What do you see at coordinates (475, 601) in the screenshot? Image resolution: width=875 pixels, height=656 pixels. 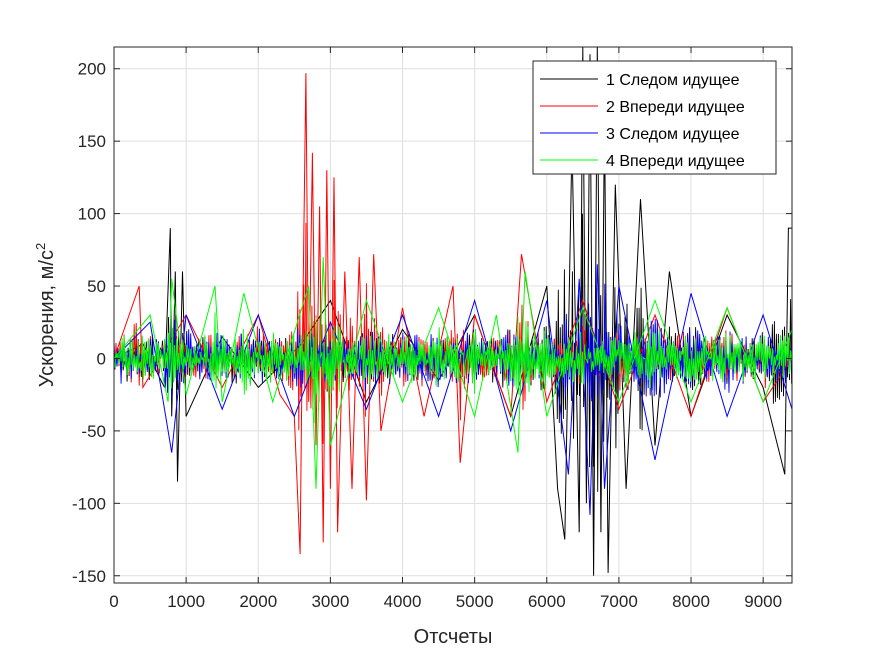 I see `x-tick-label: 5000` at bounding box center [475, 601].